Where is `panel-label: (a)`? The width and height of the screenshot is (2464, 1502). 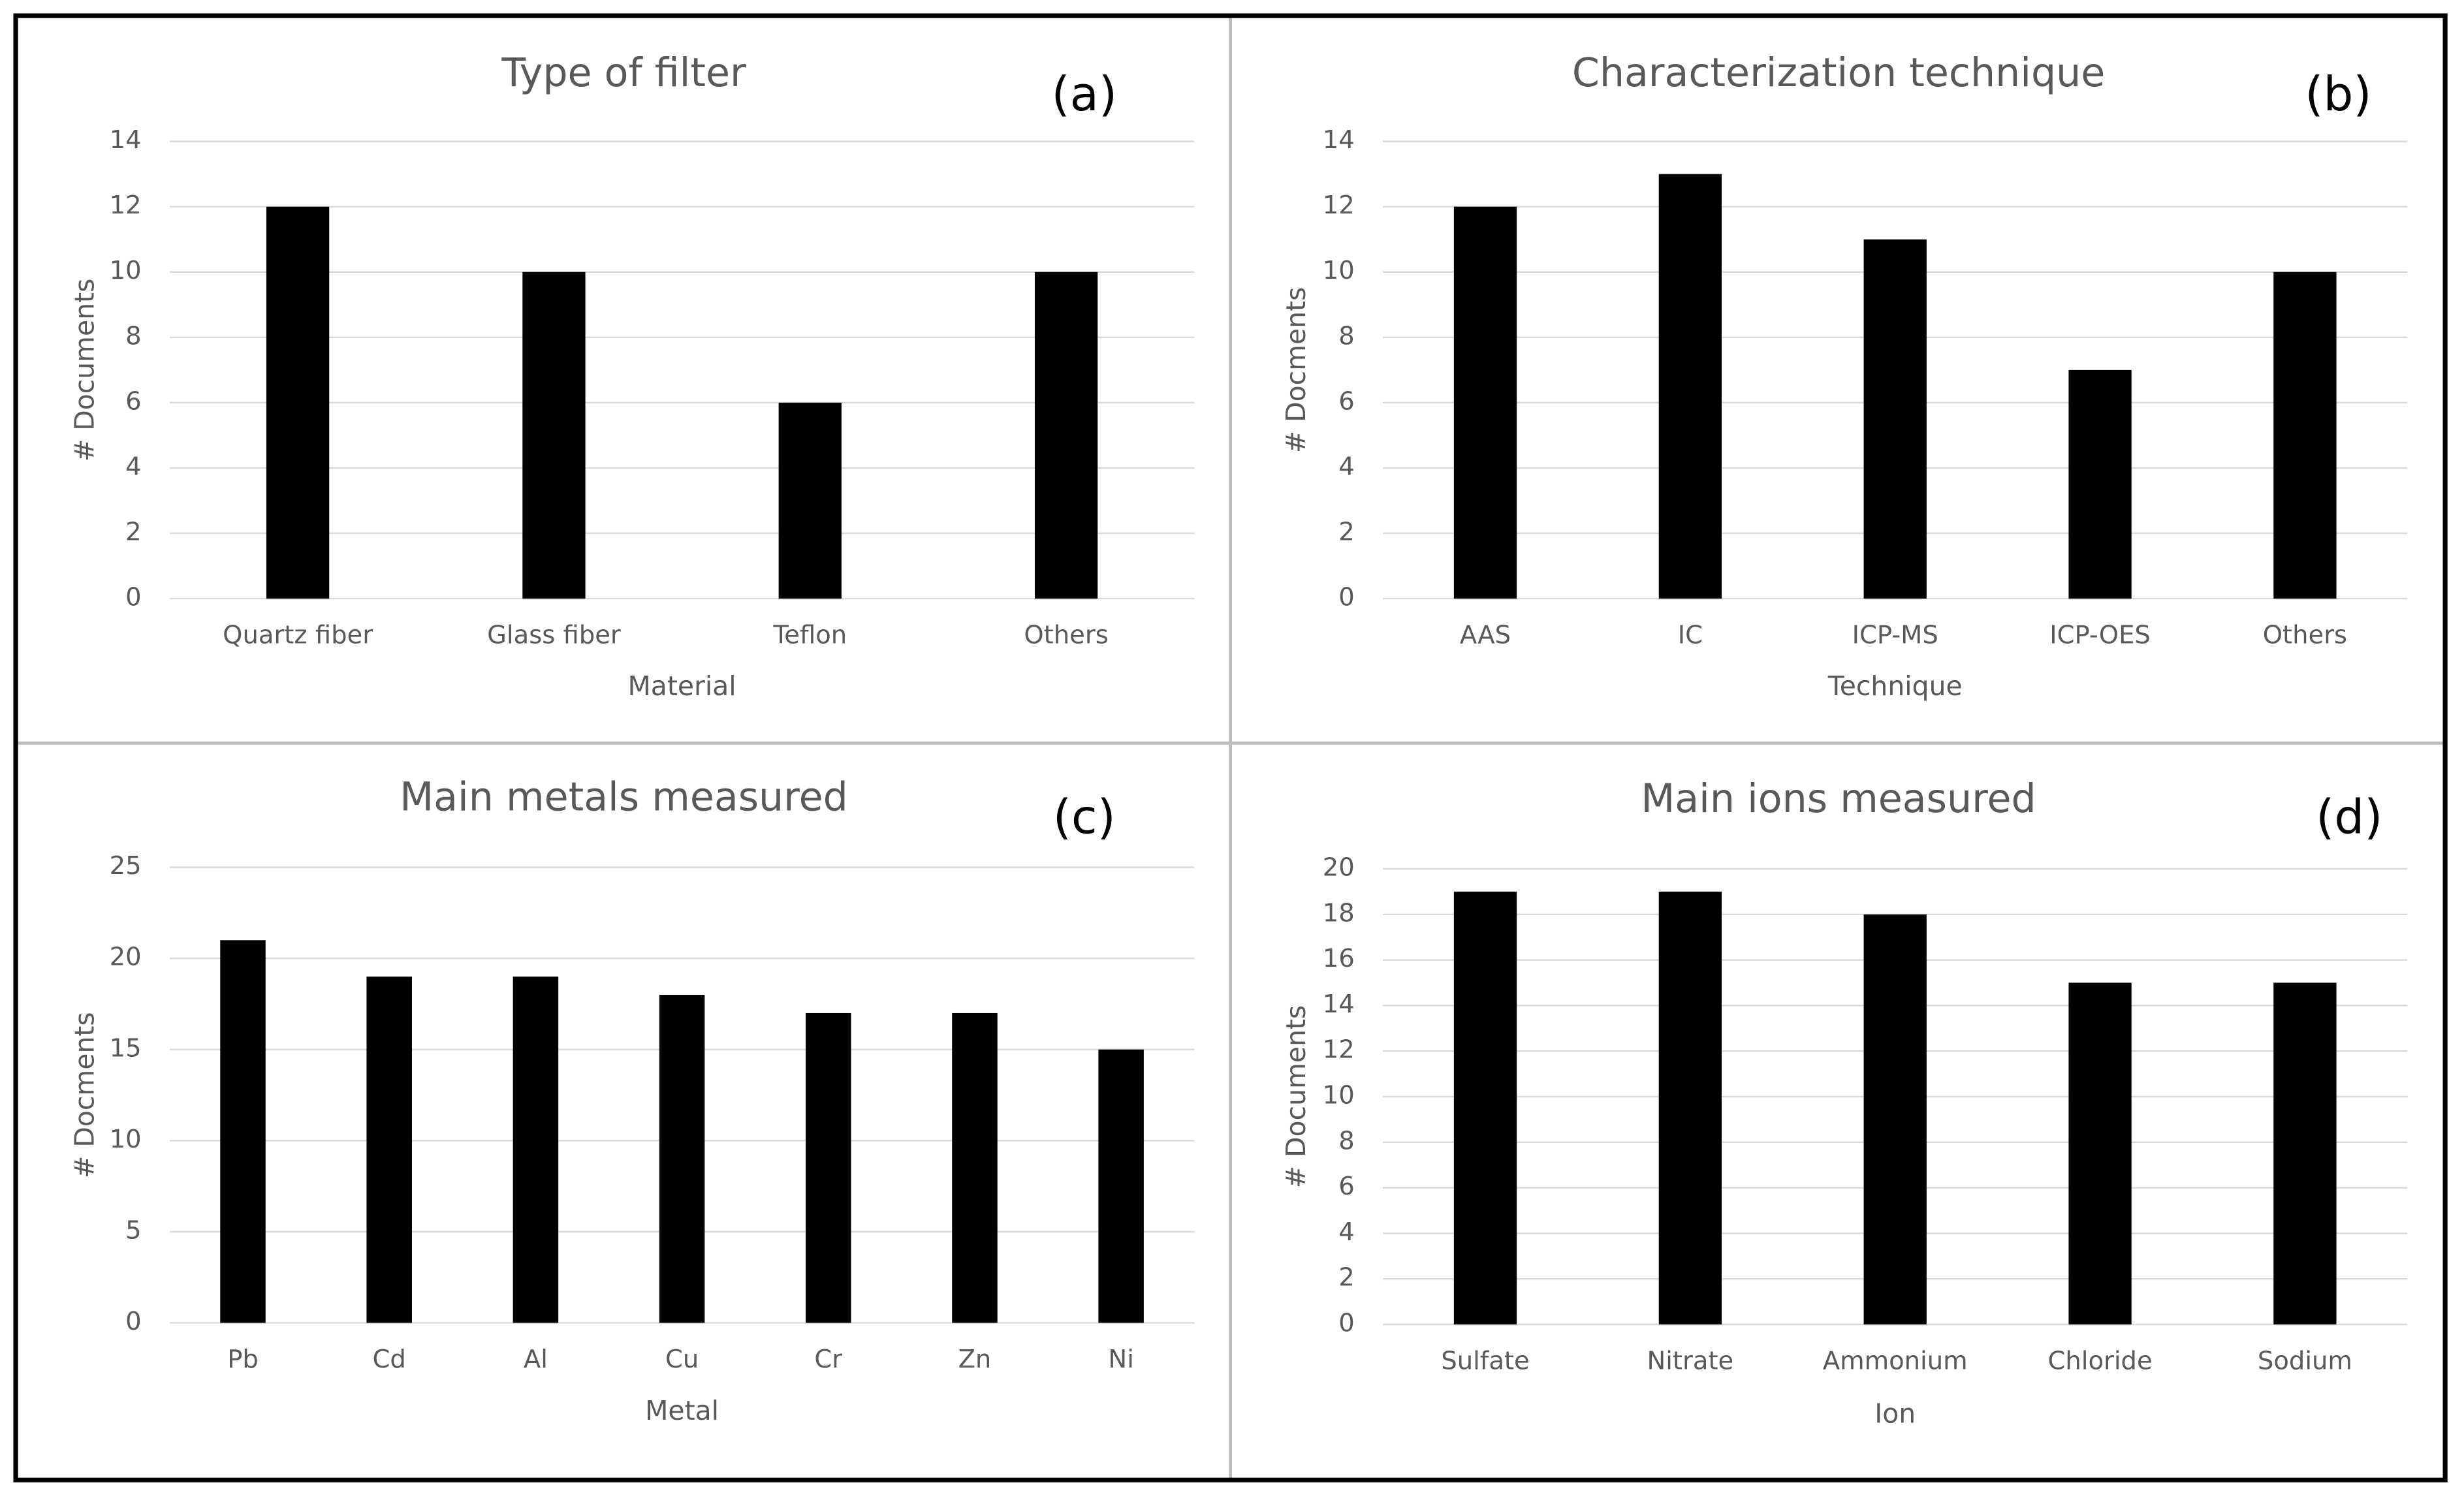 panel-label: (a) is located at coordinates (1084, 94).